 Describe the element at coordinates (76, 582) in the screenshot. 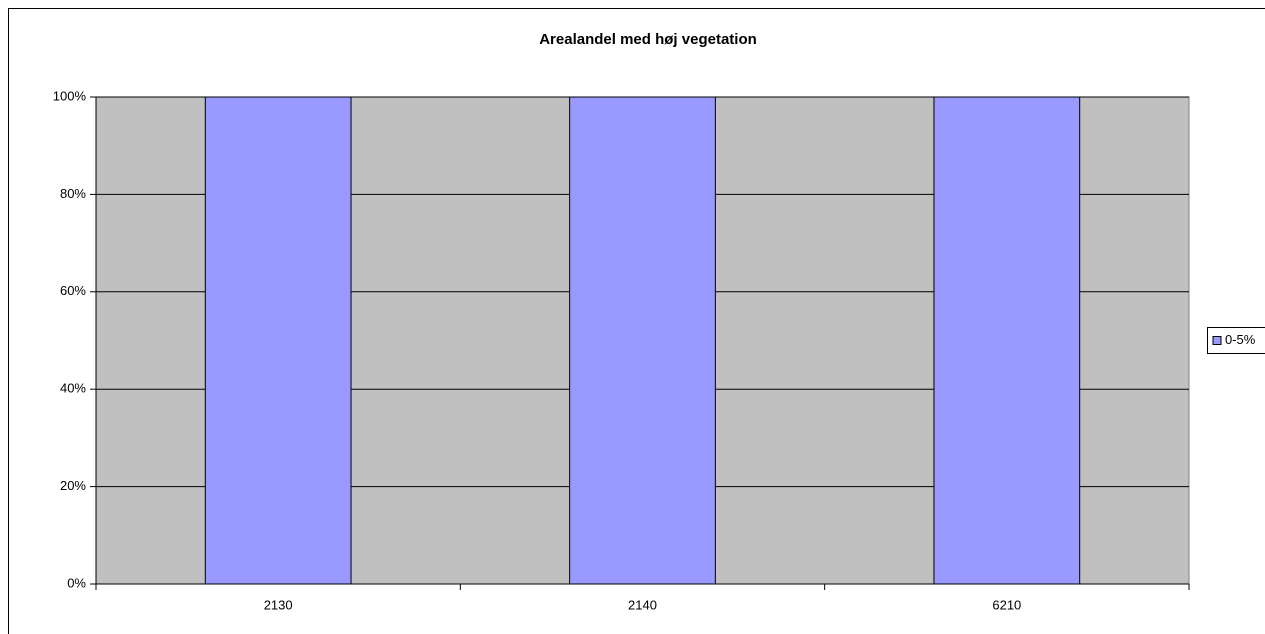

I see `y-tick-label: 0%` at that location.